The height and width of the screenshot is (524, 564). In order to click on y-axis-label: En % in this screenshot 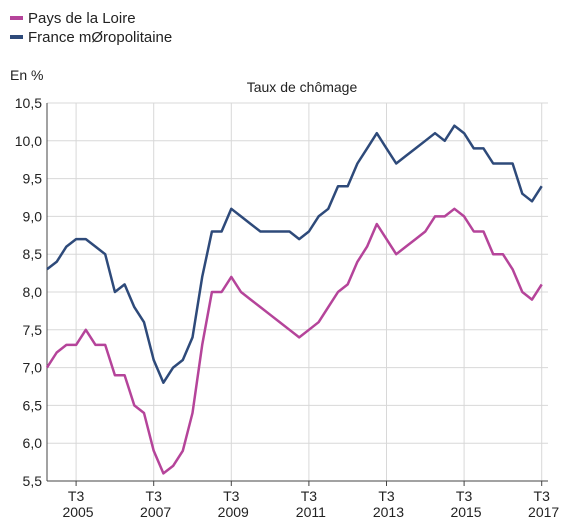, I will do `click(26, 75)`.